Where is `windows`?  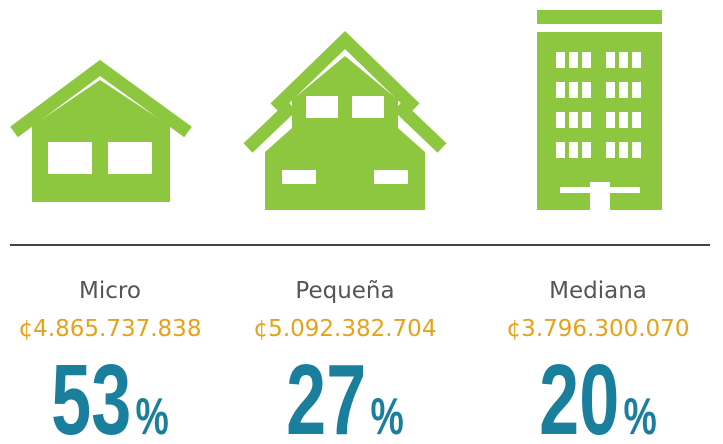 windows is located at coordinates (598, 105).